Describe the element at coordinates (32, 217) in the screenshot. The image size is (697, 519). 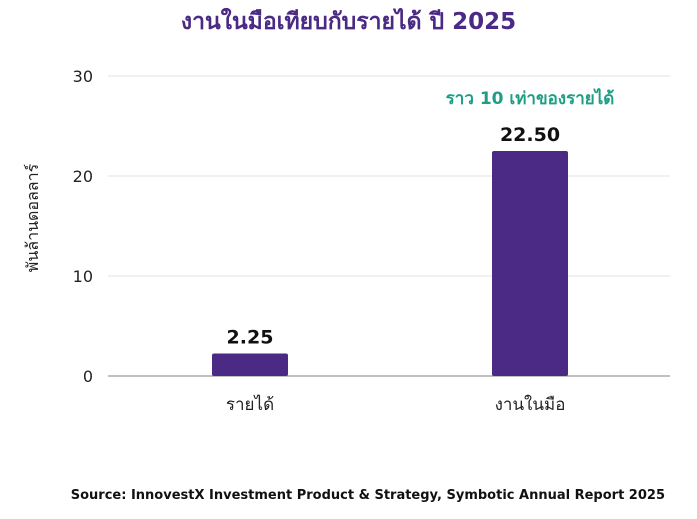
I see `y-axis-label: พันล้านดอลลาร์` at that location.